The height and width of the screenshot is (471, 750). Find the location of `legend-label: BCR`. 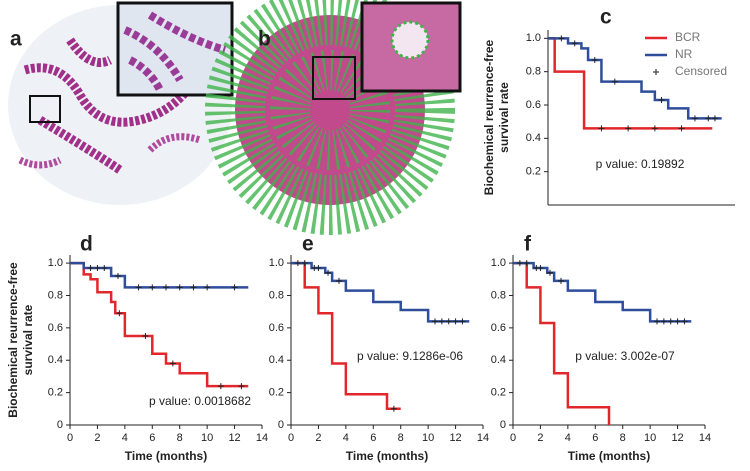

legend-label: BCR is located at coordinates (688, 37).